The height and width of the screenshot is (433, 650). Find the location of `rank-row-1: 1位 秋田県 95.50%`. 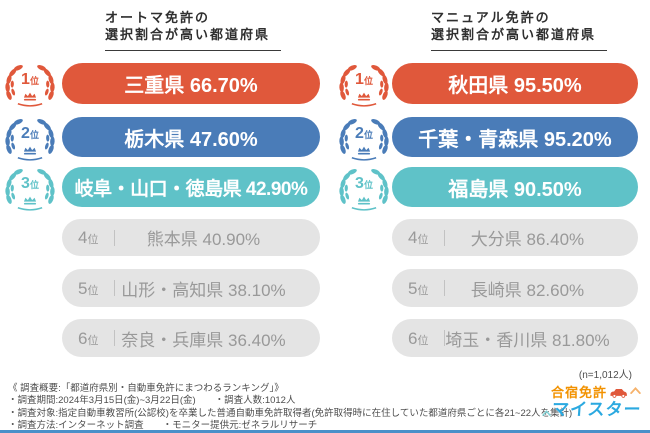

rank-row-1: 1位 秋田県 95.50% is located at coordinates (487, 83).